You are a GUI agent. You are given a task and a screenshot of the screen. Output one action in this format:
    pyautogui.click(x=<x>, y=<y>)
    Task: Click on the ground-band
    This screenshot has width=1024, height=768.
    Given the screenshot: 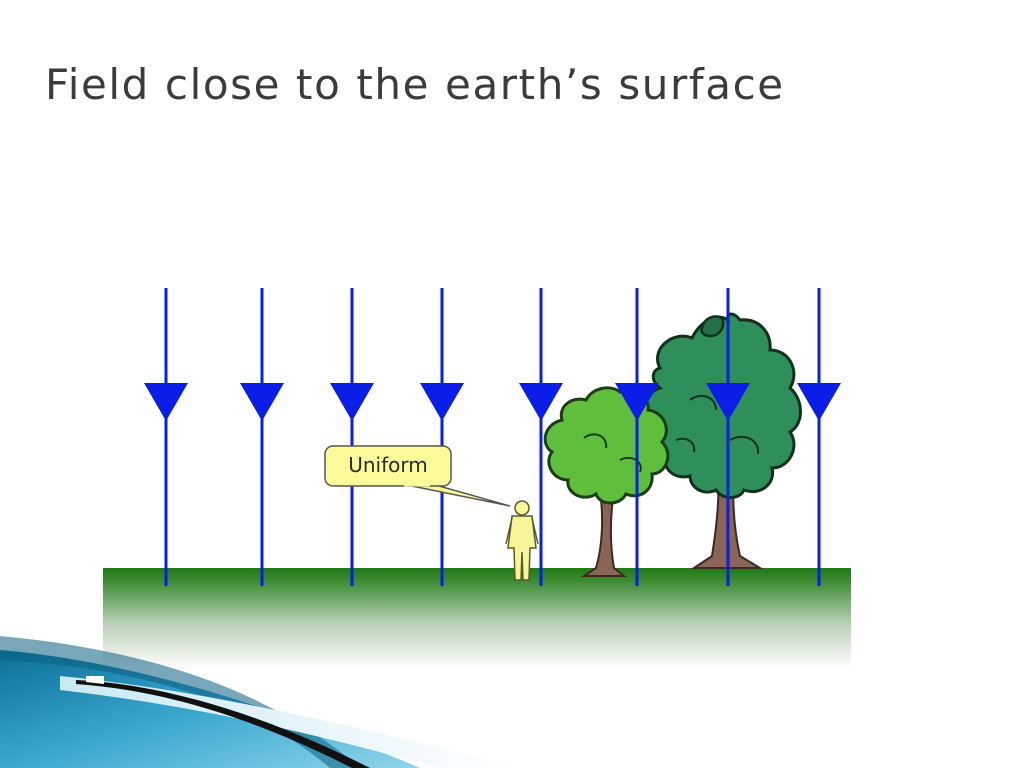 What is the action you would take?
    pyautogui.click(x=477, y=618)
    